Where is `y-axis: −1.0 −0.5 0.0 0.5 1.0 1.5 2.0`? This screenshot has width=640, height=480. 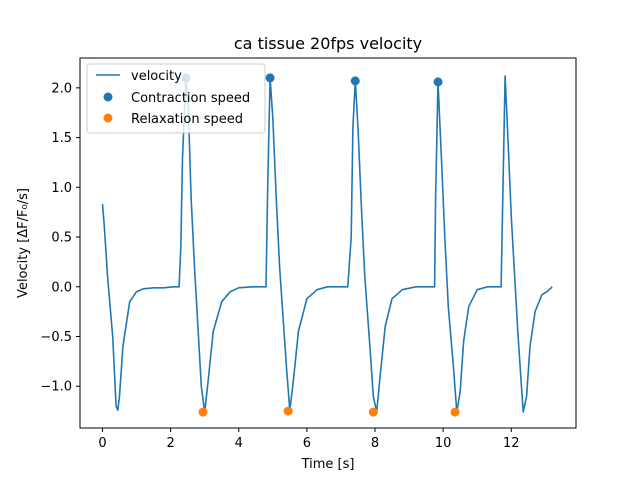
y-axis: −1.0 −0.5 0.0 0.5 1.0 1.5 2.0 is located at coordinates (60, 238).